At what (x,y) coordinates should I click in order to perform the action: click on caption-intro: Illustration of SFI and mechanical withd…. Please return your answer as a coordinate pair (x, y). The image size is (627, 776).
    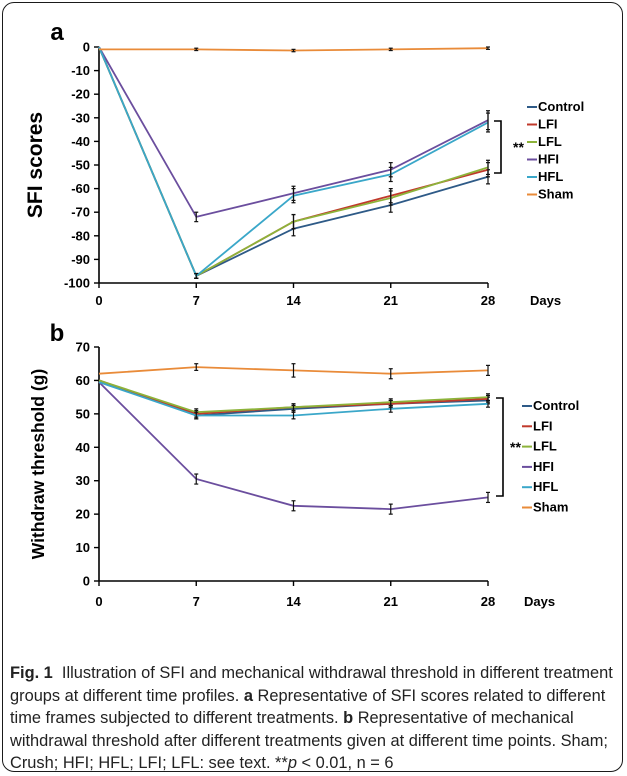
    Looking at the image, I should click on (311, 684).